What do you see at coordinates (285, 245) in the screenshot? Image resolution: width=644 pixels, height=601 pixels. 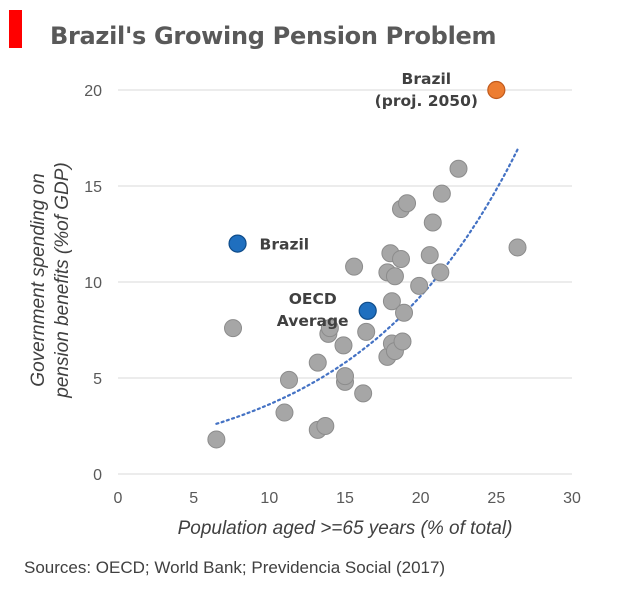 I see `label-brazil: Brazil` at bounding box center [285, 245].